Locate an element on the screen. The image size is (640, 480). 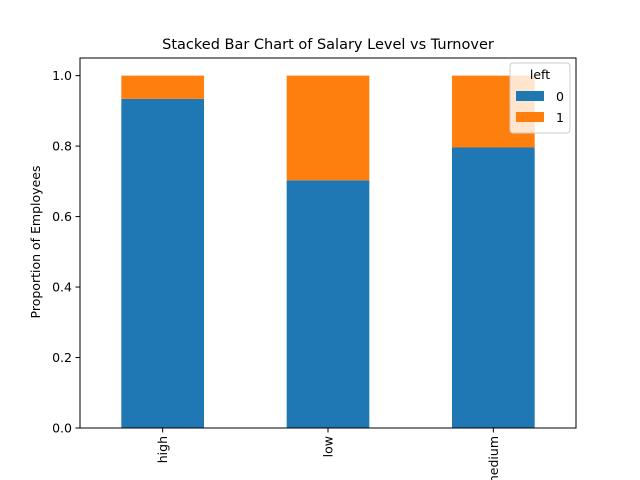
y-axis-label: Proportion of Employees is located at coordinates (35, 242).